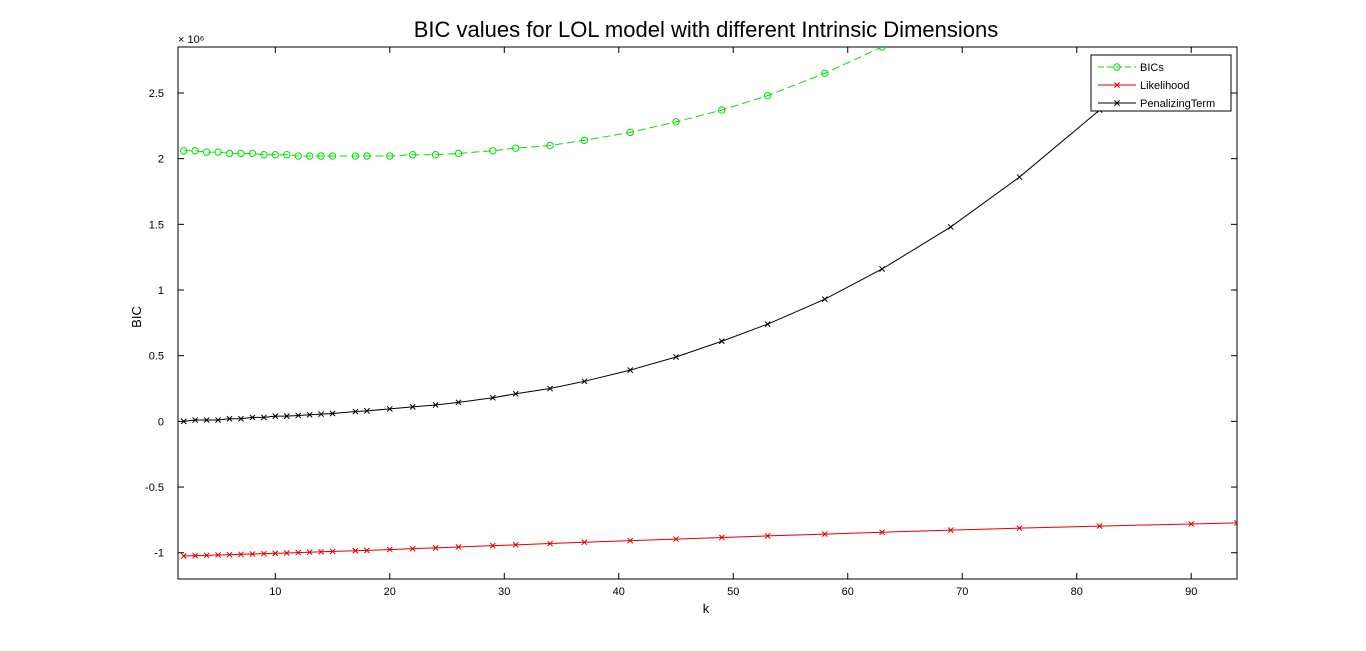 The height and width of the screenshot is (651, 1366). Describe the element at coordinates (504, 592) in the screenshot. I see `x-tick-label: 30` at that location.